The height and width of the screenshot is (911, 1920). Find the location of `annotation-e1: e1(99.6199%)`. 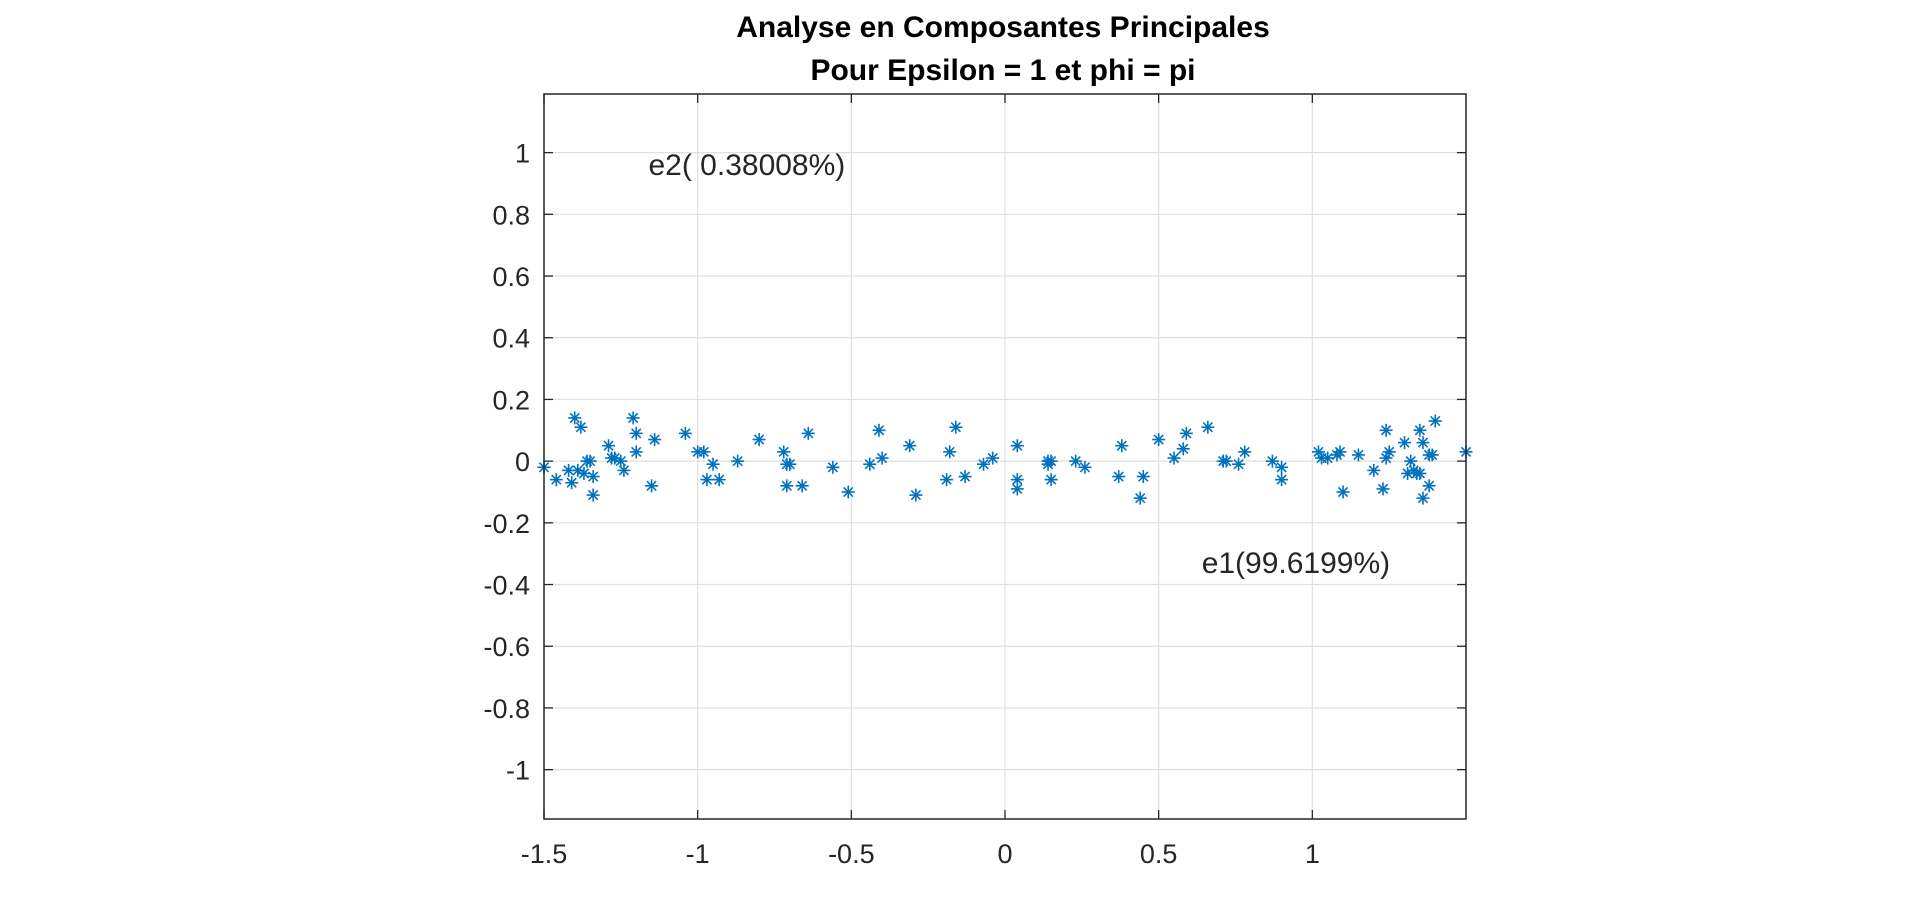

annotation-e1: e1(99.6199%) is located at coordinates (1296, 563).